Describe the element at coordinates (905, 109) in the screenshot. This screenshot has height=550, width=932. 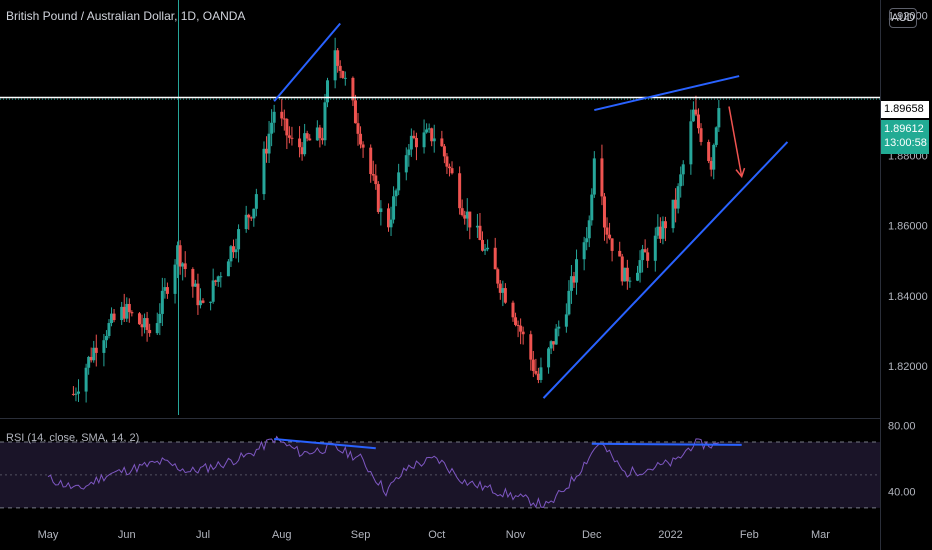
I see `marked-level-tag: 1.89658` at that location.